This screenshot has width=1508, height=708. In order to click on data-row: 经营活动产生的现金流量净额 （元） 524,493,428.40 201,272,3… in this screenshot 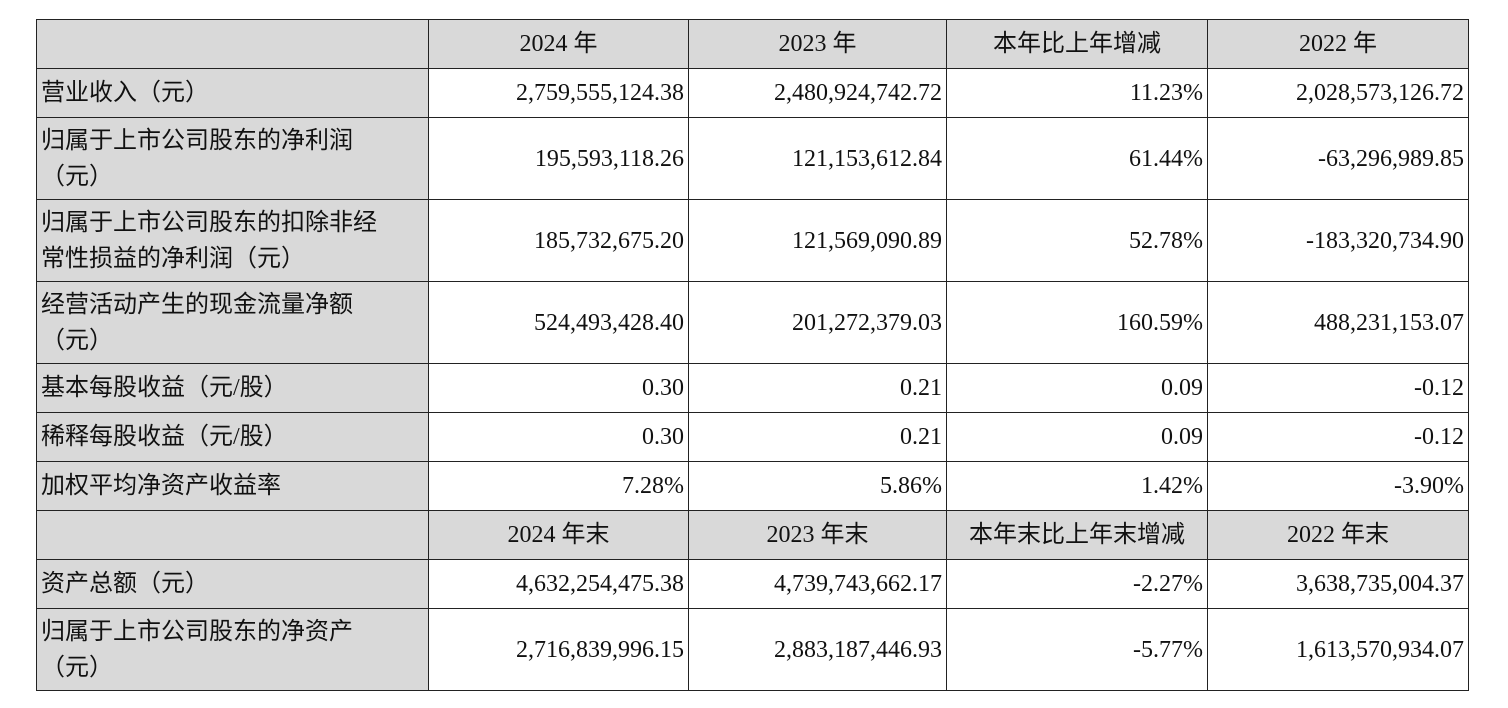, I will do `click(752, 322)`.